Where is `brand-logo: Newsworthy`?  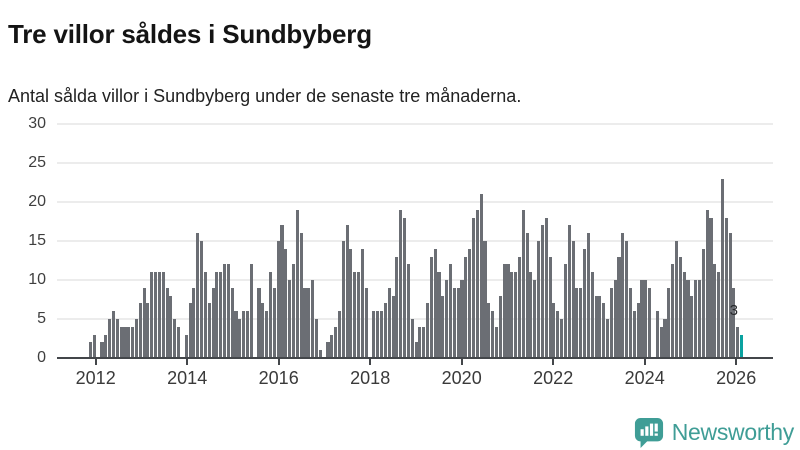
brand-logo: Newsworthy is located at coordinates (714, 432).